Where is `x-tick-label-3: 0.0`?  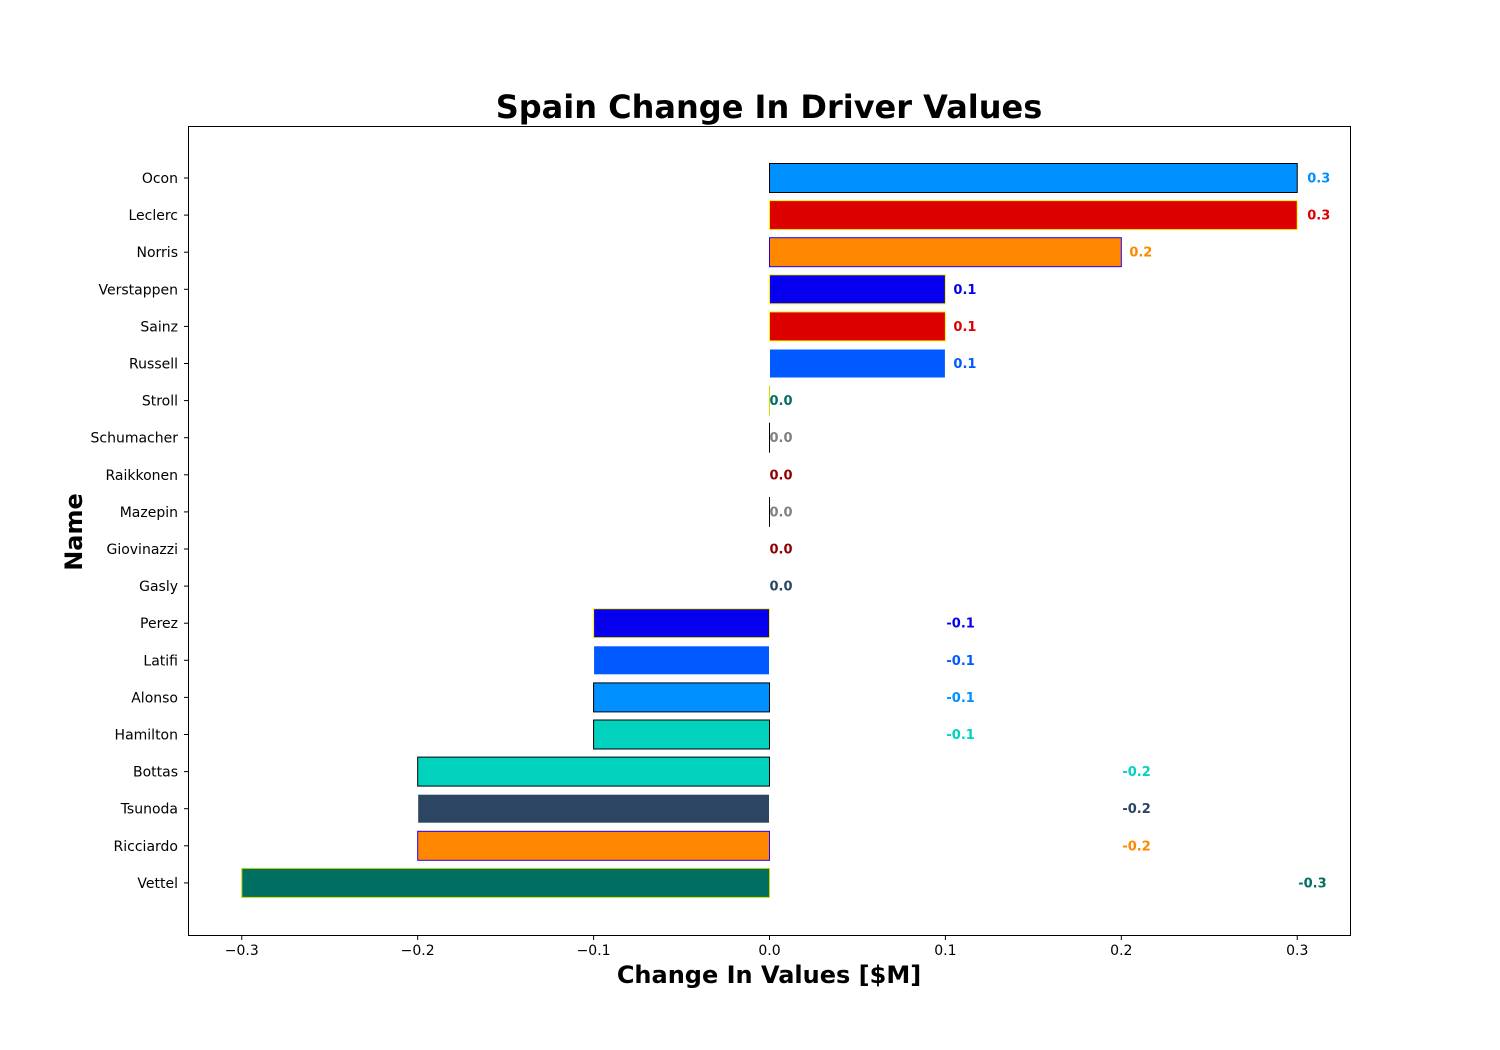 x-tick-label-3: 0.0 is located at coordinates (769, 951).